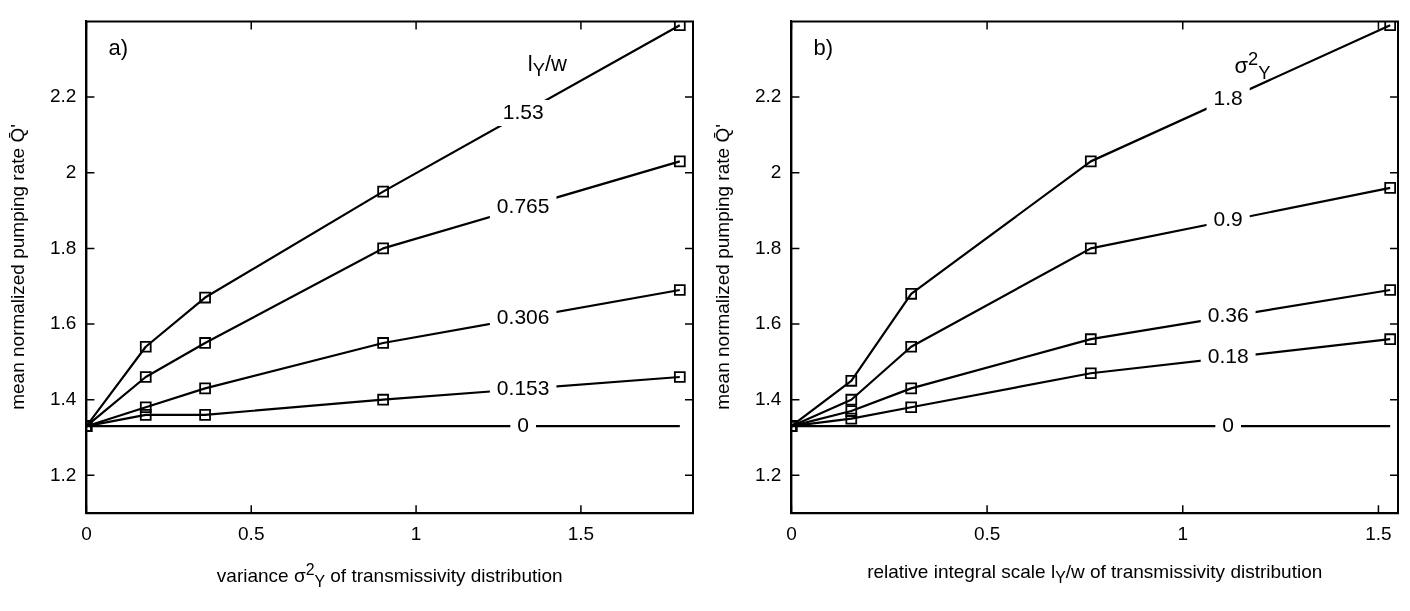  What do you see at coordinates (523, 387) in the screenshot?
I see `series-label: 0.153` at bounding box center [523, 387].